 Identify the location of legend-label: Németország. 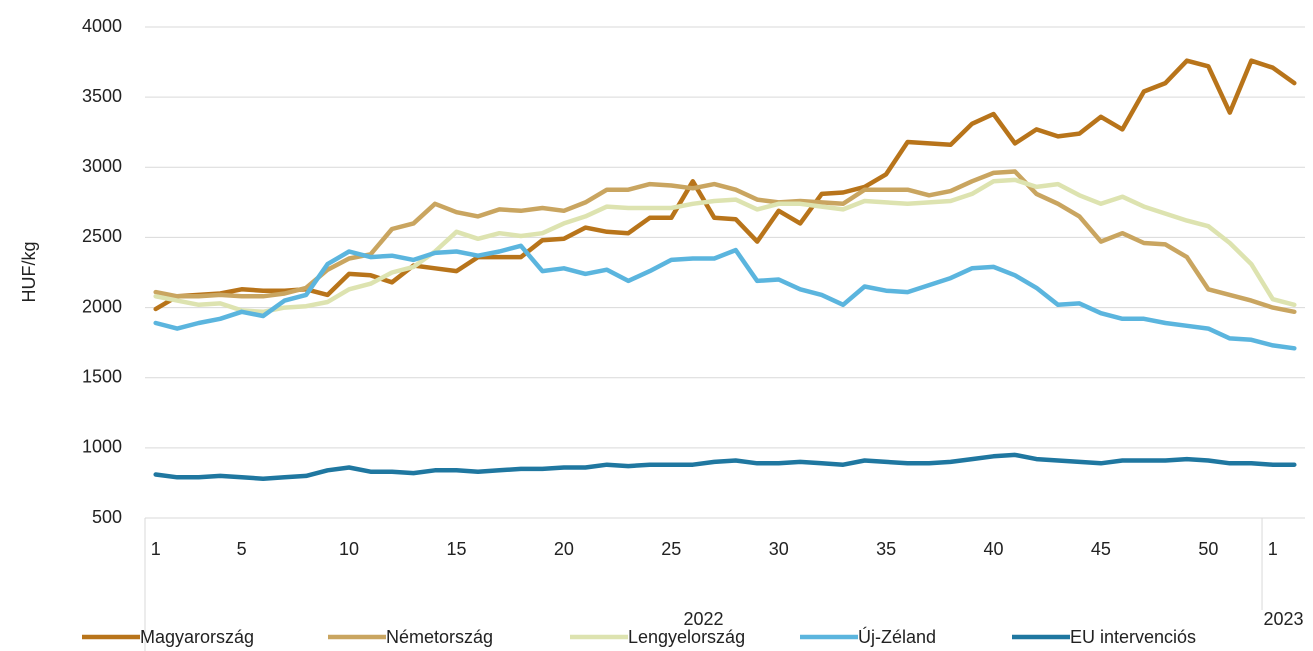
(439, 637).